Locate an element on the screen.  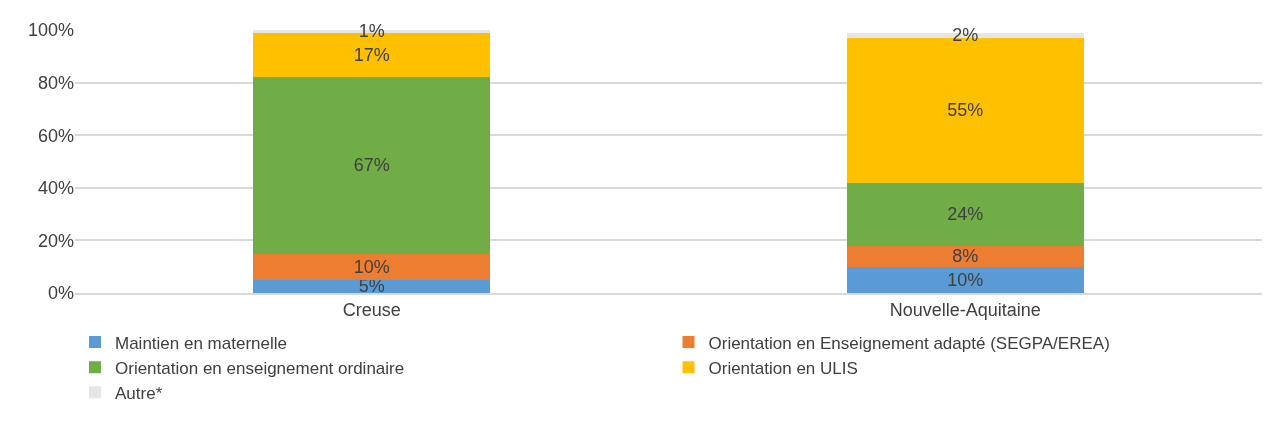
y-tick-label: 40% is located at coordinates (55, 188).